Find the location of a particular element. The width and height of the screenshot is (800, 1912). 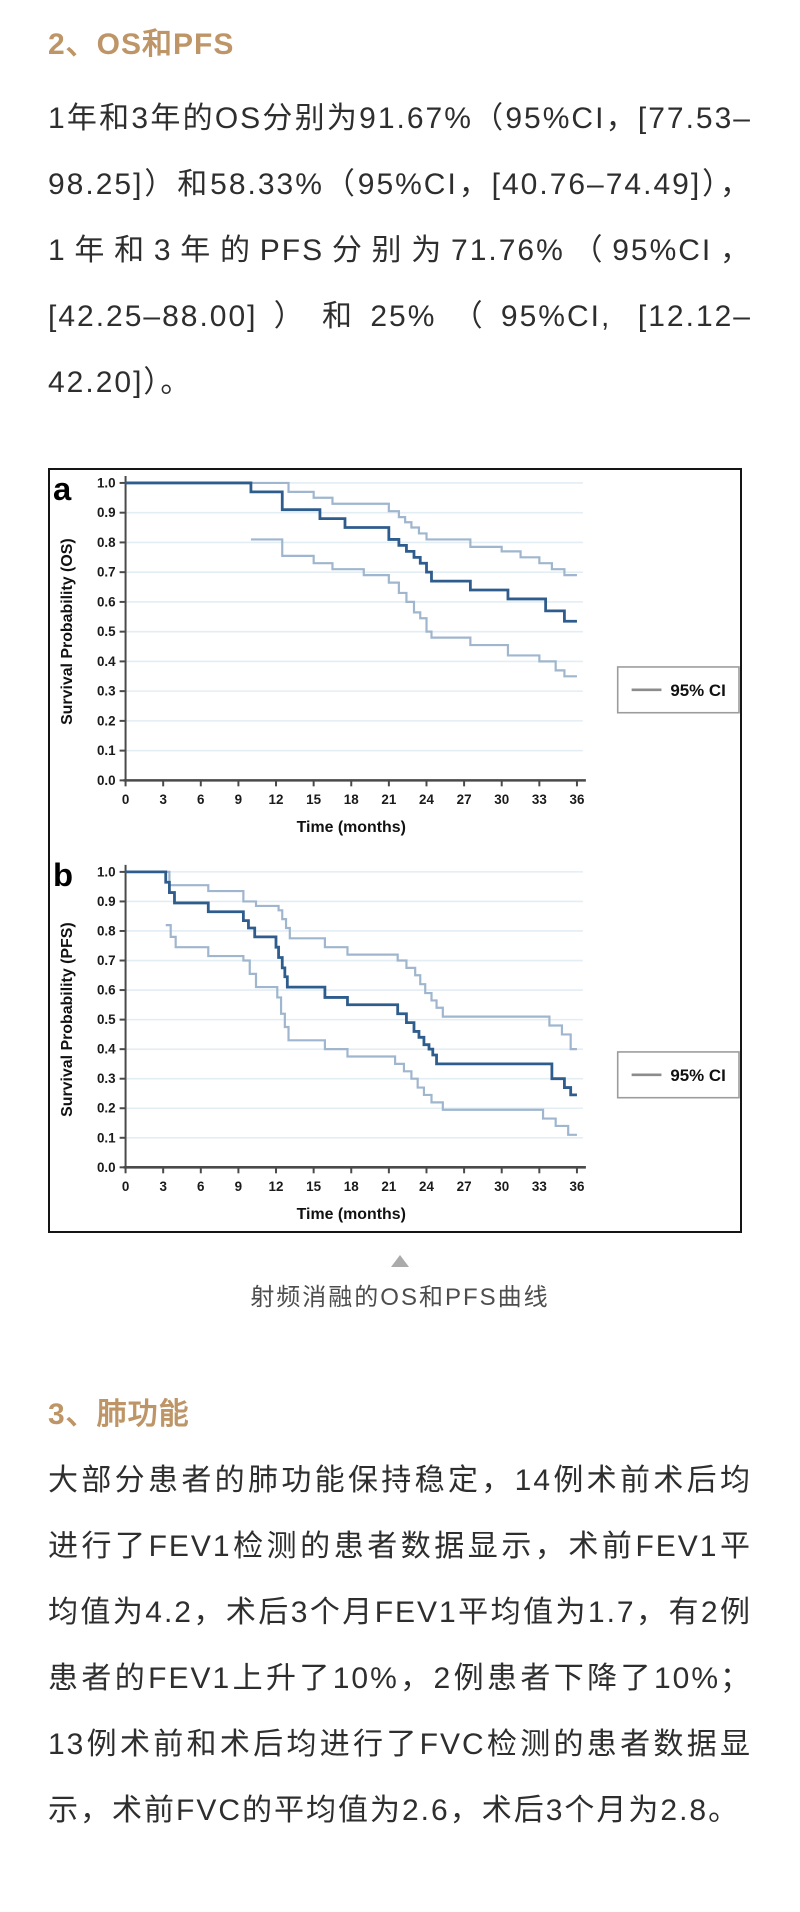

km-curve-a-95-ci-lower is located at coordinates (413, 608).